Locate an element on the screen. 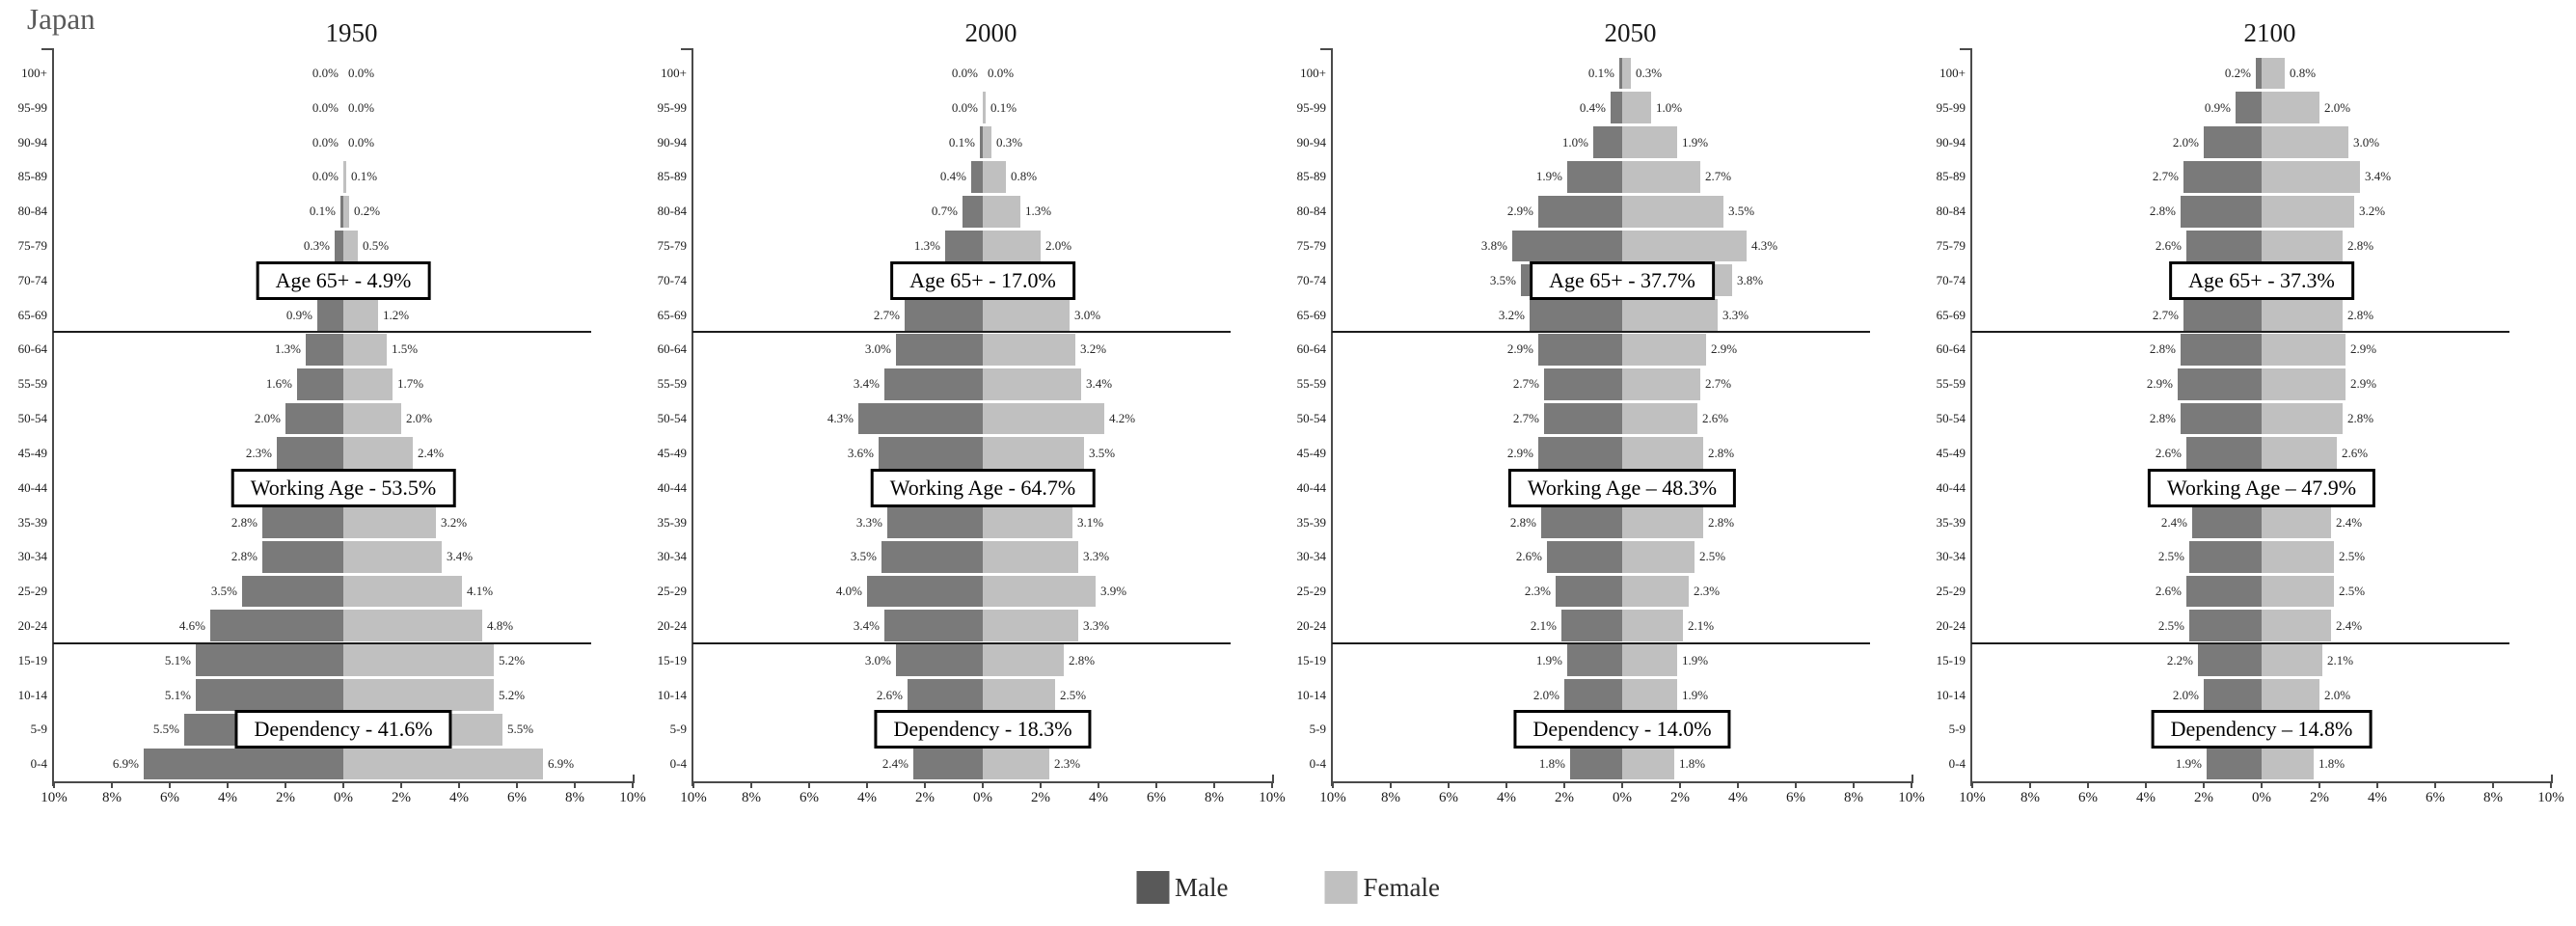 This screenshot has width=2576, height=926. bar-label-male: 0.1% is located at coordinates (961, 142).